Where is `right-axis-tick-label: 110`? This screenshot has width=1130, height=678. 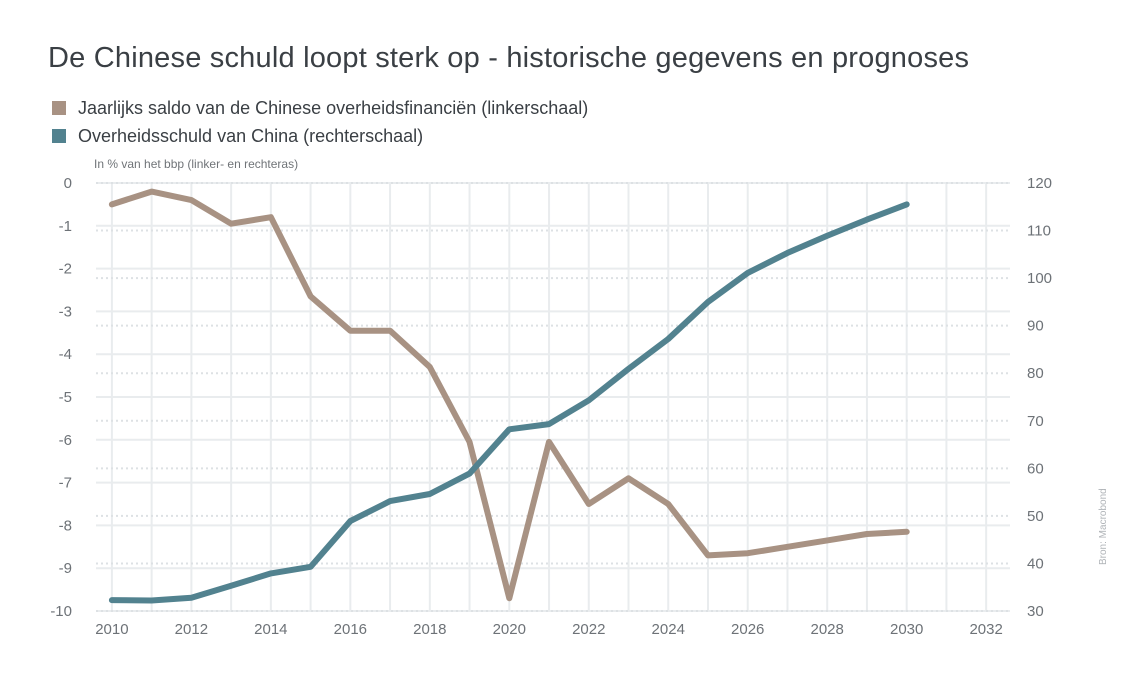
right-axis-tick-label: 110 is located at coordinates (1039, 231).